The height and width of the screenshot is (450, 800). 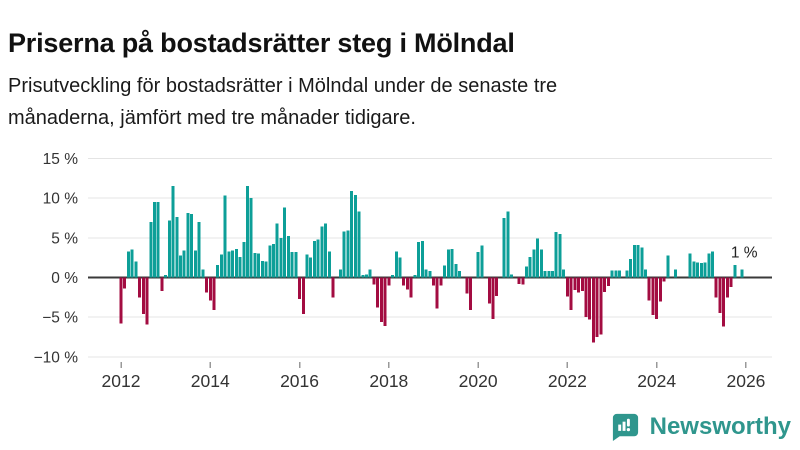 I want to click on x-axis-label: 2022, so click(x=567, y=381).